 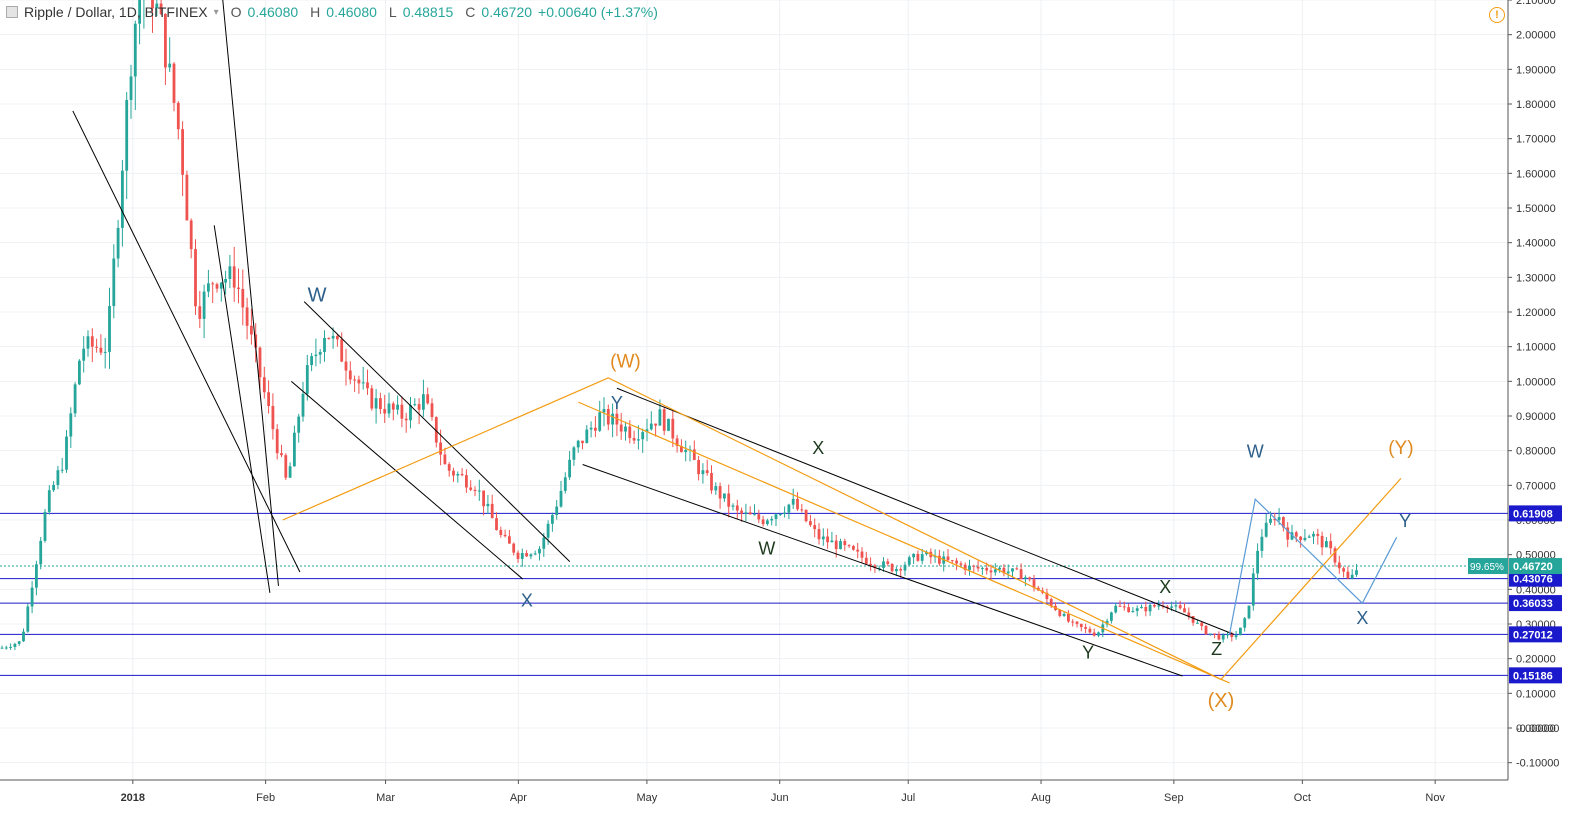 I want to click on y-tick-label: 0.20000, so click(x=1536, y=660).